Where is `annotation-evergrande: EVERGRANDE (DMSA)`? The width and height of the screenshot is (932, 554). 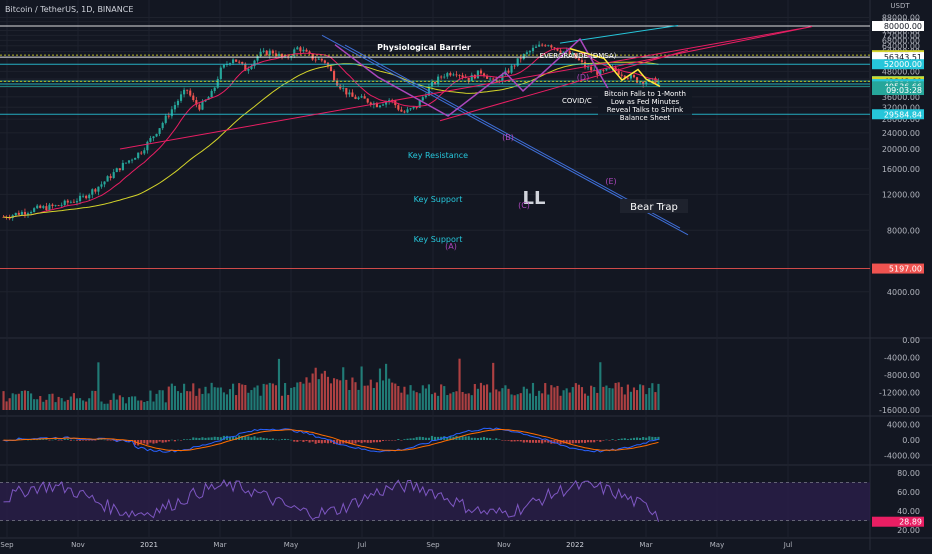
annotation-evergrande: EVERGRANDE (DMSA) is located at coordinates (578, 56).